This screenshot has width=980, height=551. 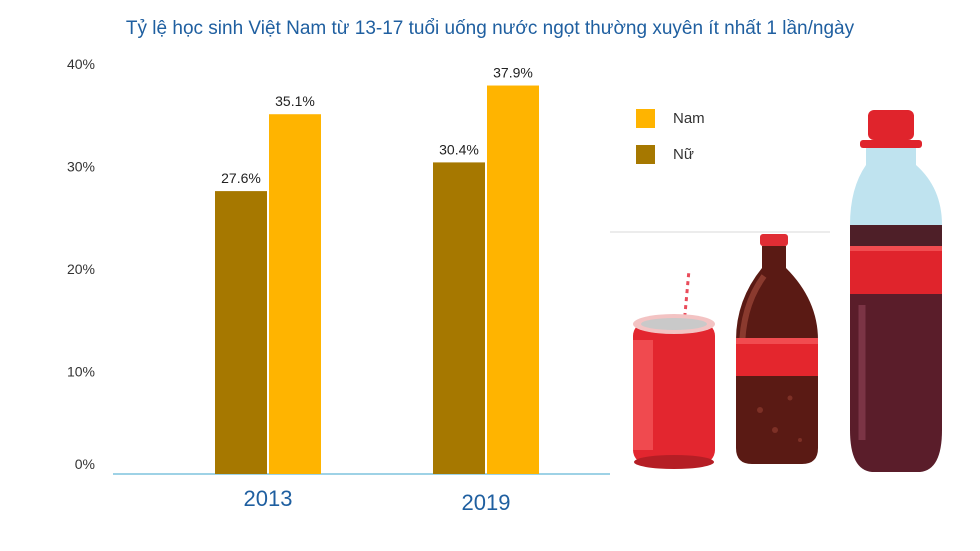 What do you see at coordinates (486, 502) in the screenshot?
I see `x-tick-label: 2019` at bounding box center [486, 502].